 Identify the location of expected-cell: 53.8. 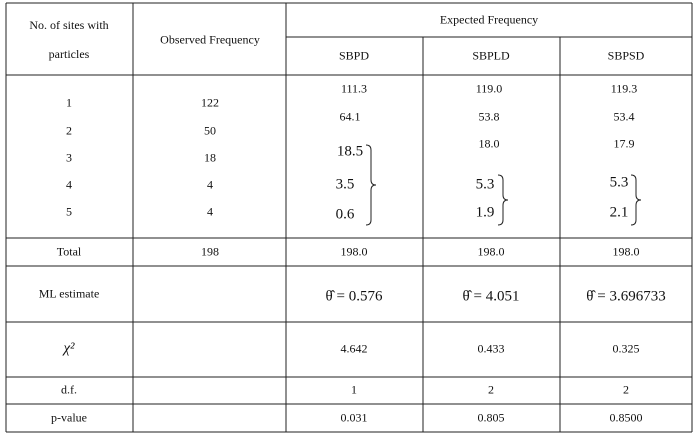
(489, 116).